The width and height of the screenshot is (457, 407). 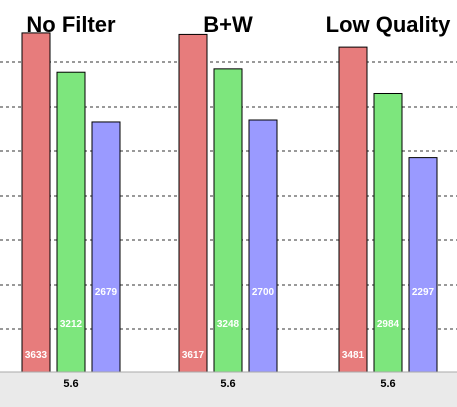 I want to click on category-title-no-filter: No Filter, so click(x=71, y=24).